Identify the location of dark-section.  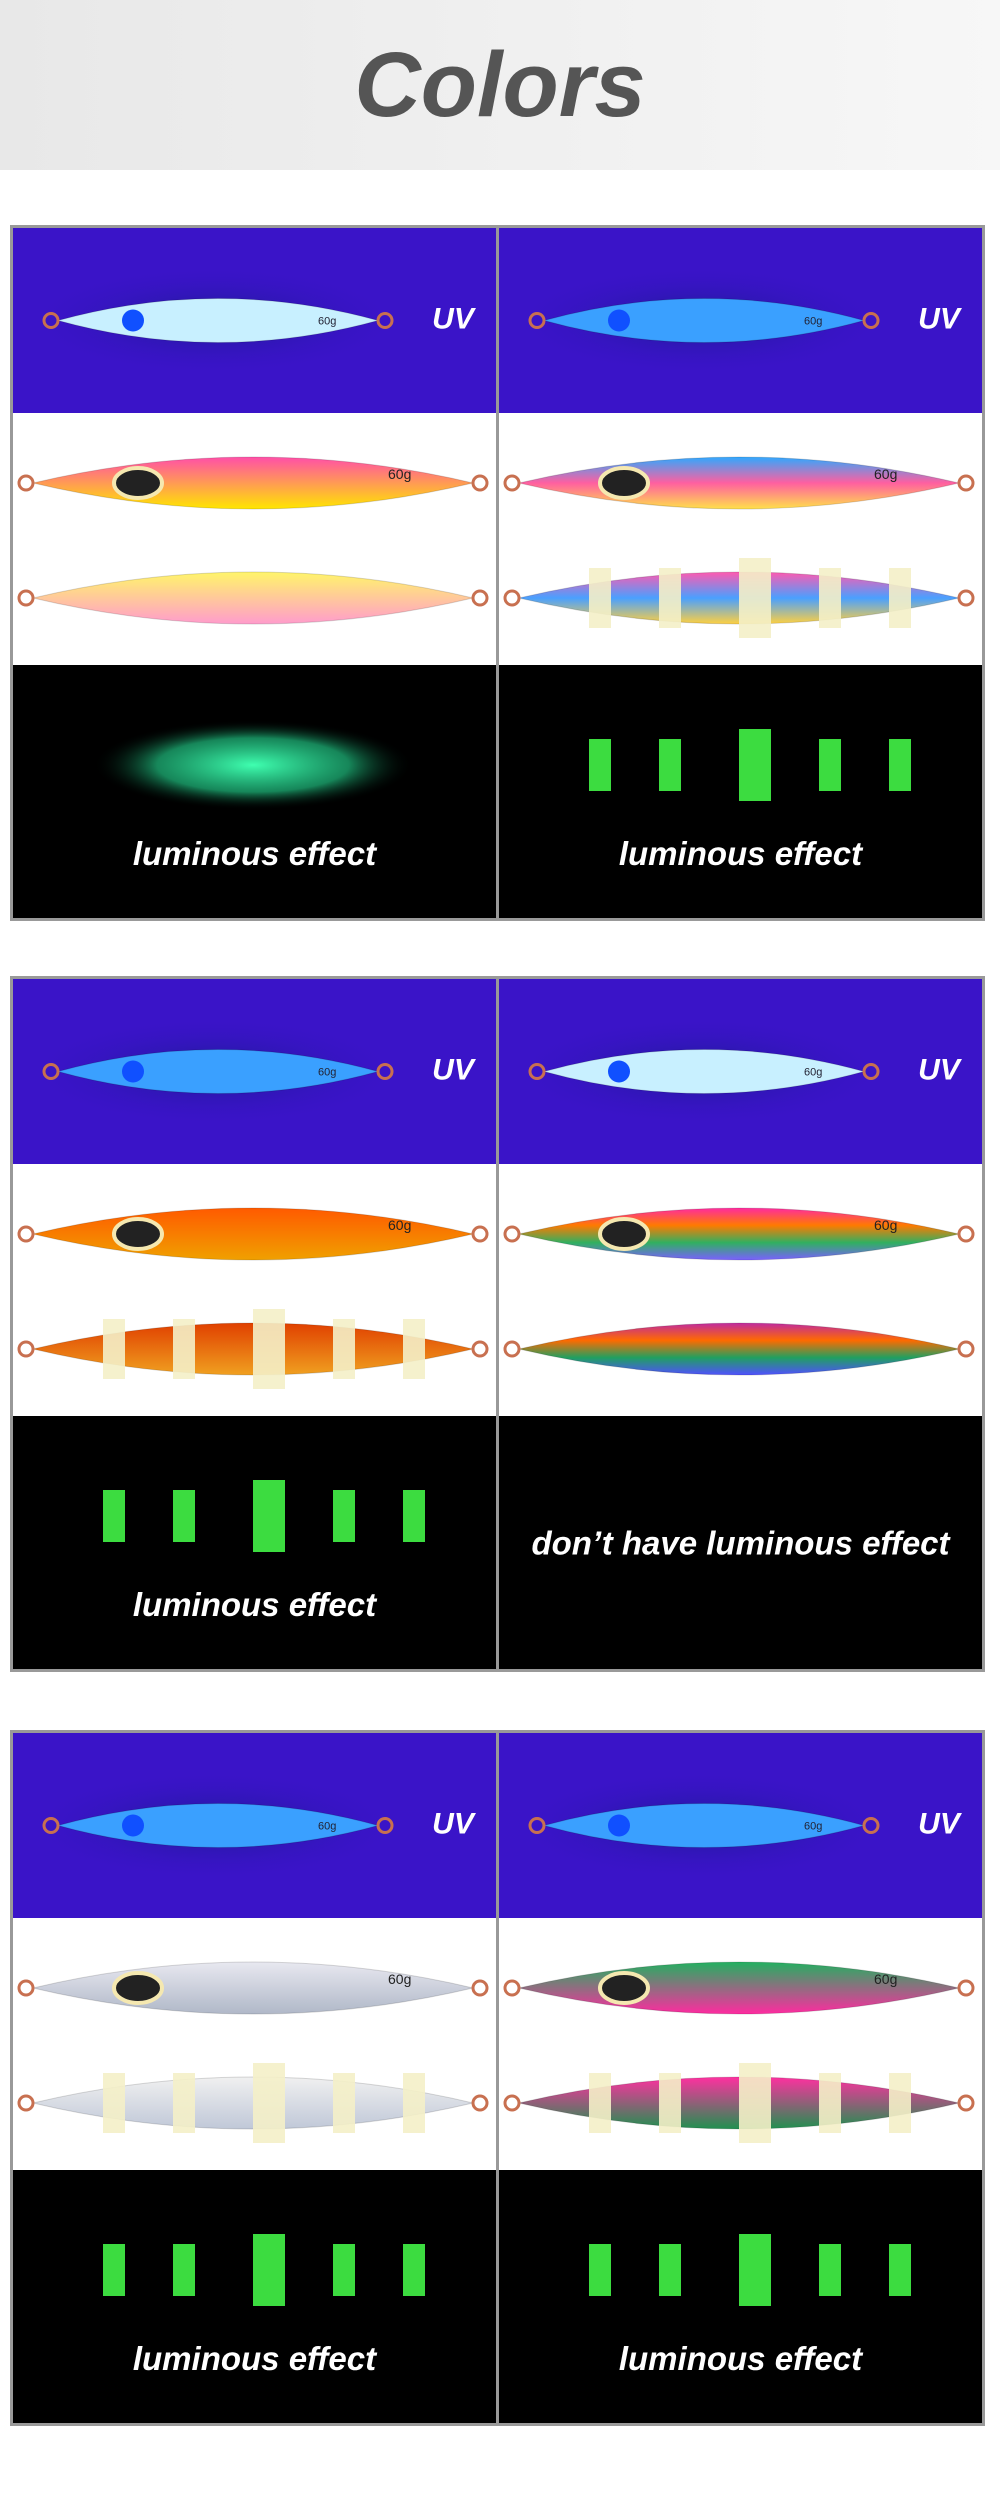
(740, 1542).